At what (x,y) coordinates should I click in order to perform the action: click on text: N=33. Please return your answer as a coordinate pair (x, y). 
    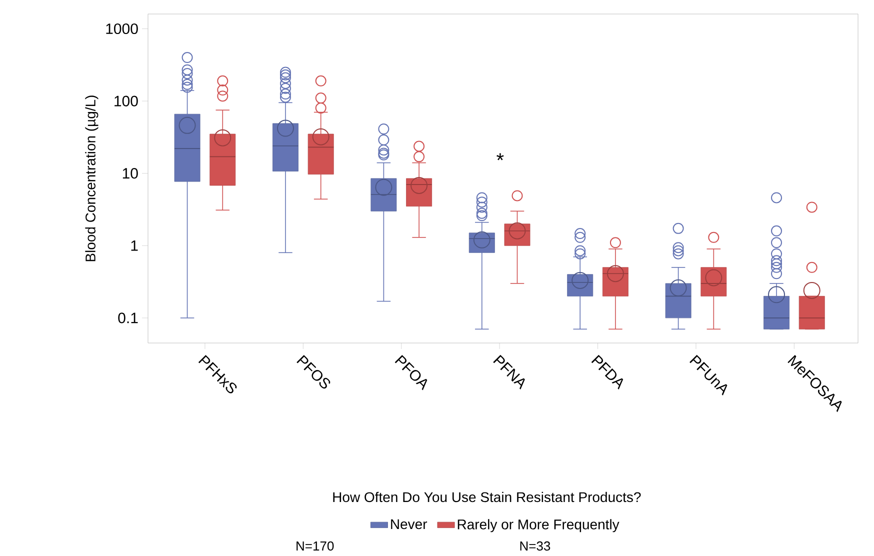
    Looking at the image, I should click on (535, 546).